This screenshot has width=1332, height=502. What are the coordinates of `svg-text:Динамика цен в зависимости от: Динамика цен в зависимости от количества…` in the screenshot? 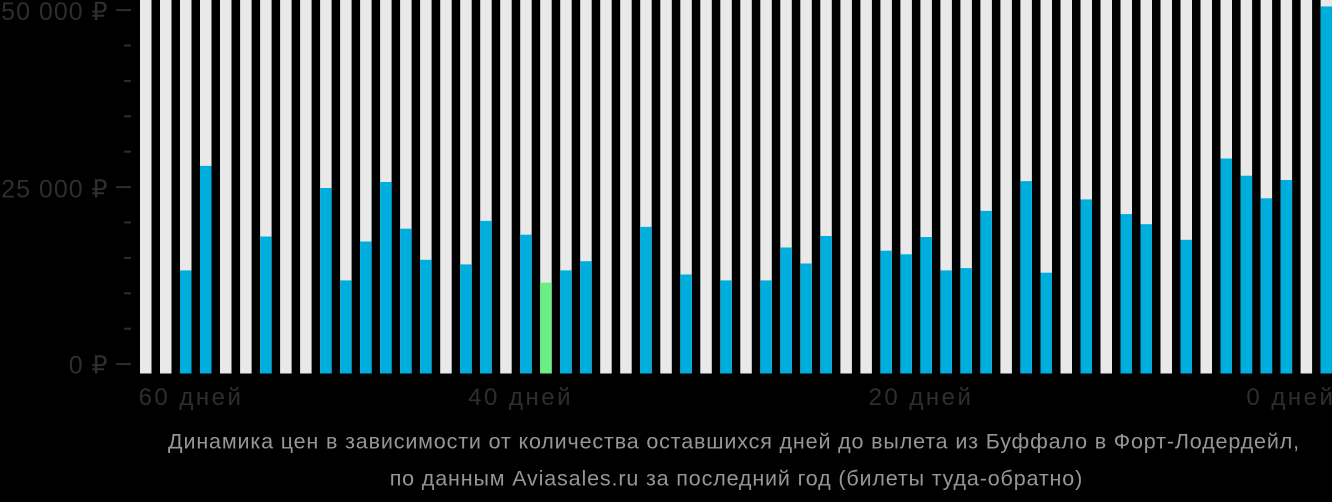 It's located at (734, 442).